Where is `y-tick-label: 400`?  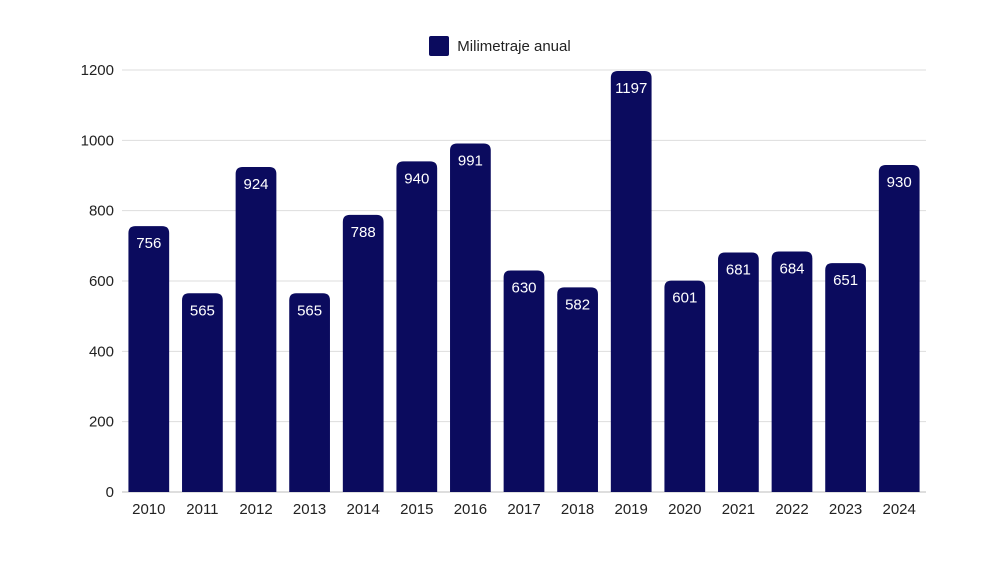 y-tick-label: 400 is located at coordinates (101, 351).